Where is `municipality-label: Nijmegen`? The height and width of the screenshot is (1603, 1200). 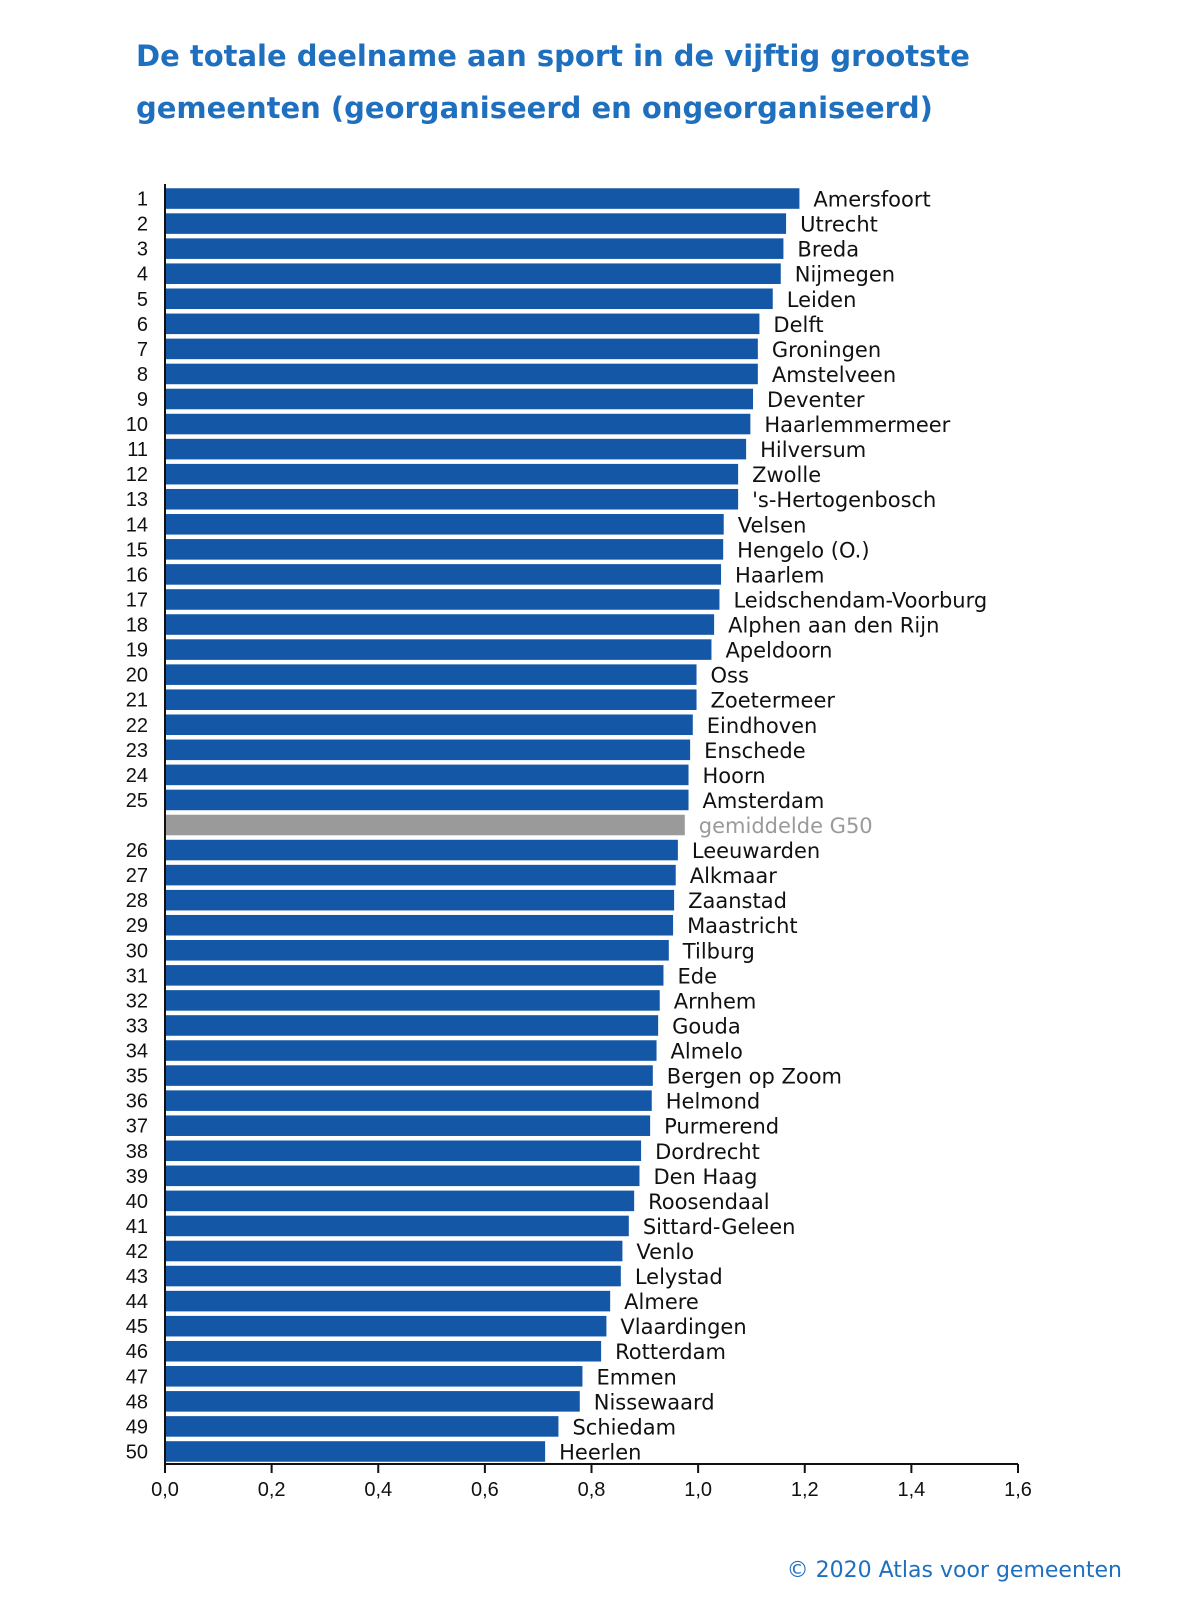 municipality-label: Nijmegen is located at coordinates (845, 275).